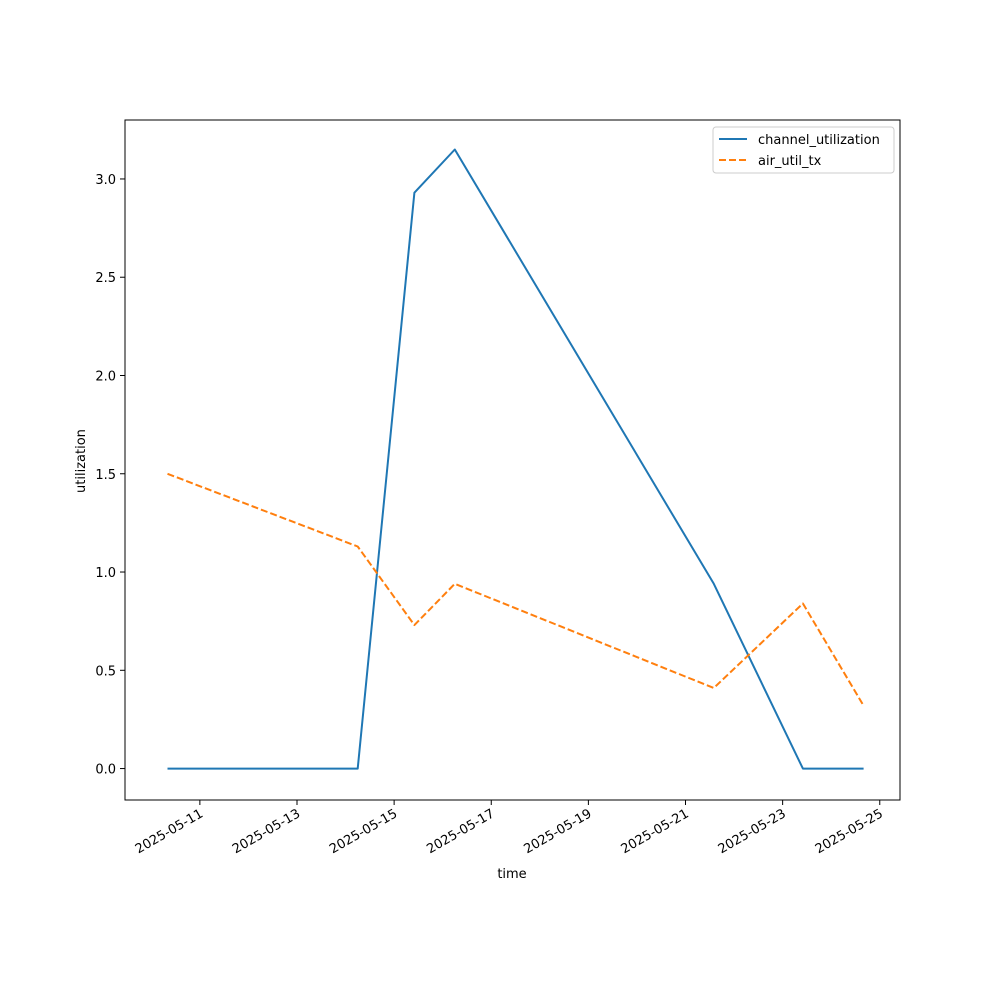  I want to click on x-tick-label: 2025-05-11, so click(169, 831).